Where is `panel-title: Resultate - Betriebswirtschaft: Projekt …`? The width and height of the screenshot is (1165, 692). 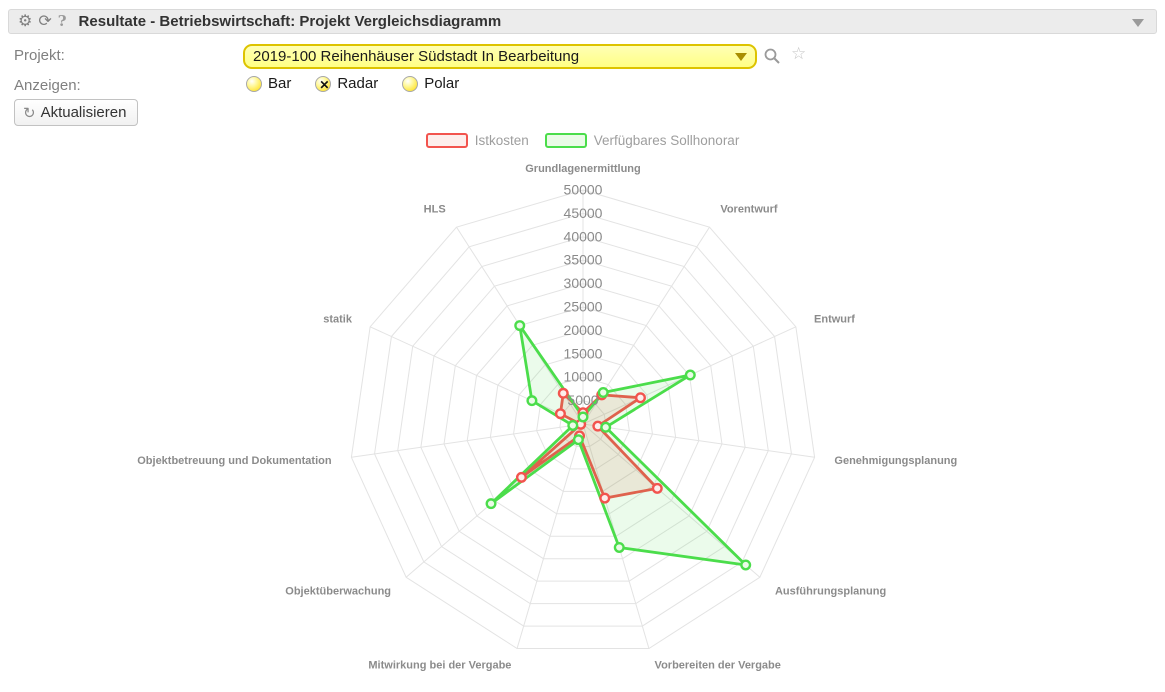
panel-title: Resultate - Betriebswirtschaft: Projekt … is located at coordinates (290, 21).